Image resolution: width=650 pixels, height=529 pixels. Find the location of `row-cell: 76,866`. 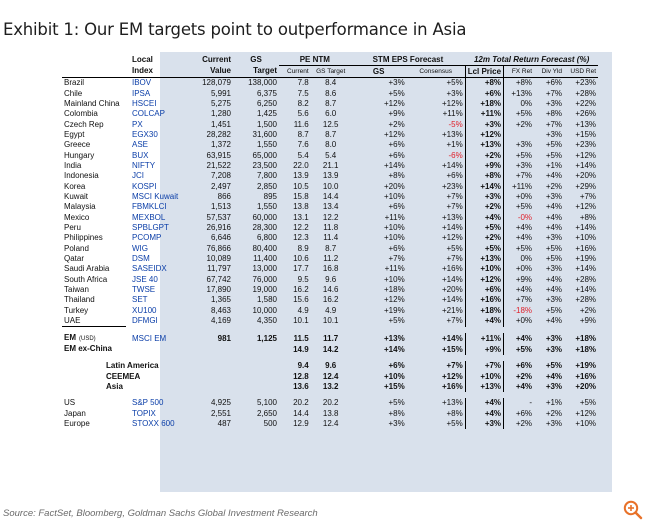

row-cell: 76,866 is located at coordinates (218, 248).